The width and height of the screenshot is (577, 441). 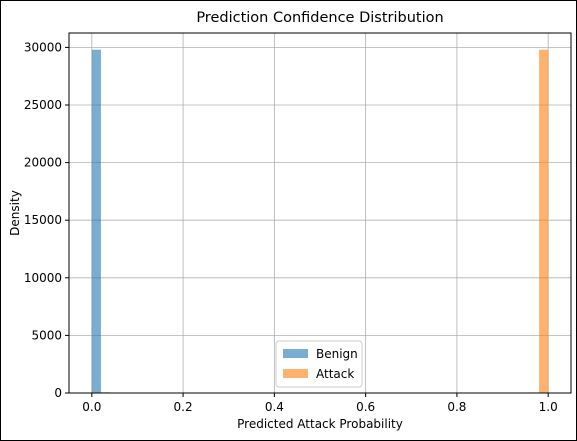 What do you see at coordinates (43, 105) in the screenshot?
I see `y-tick-label: 25000` at bounding box center [43, 105].